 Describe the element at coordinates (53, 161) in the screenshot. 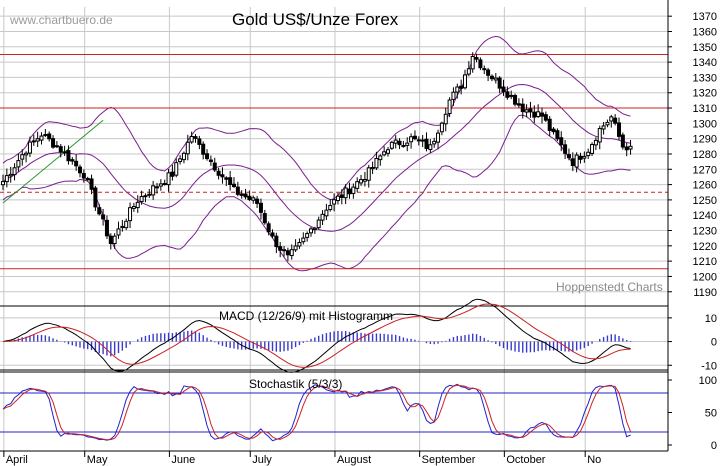

I see `trendline` at that location.